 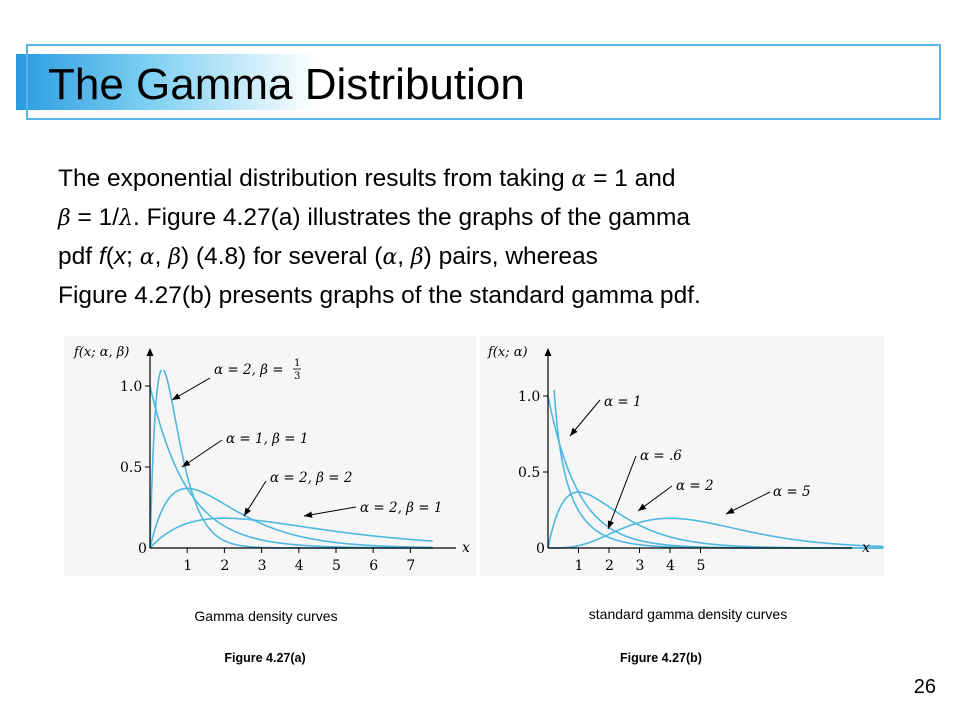 I want to click on x-symbol: x, so click(x=120, y=256).